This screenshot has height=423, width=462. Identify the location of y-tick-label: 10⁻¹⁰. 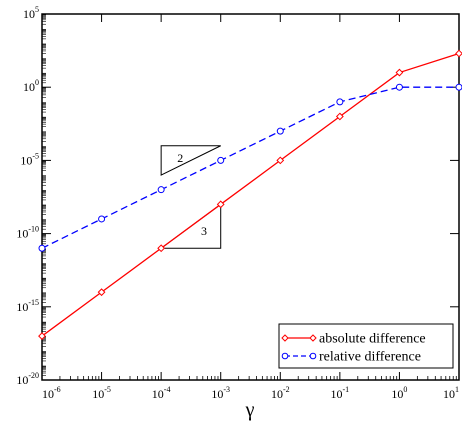
(27, 233).